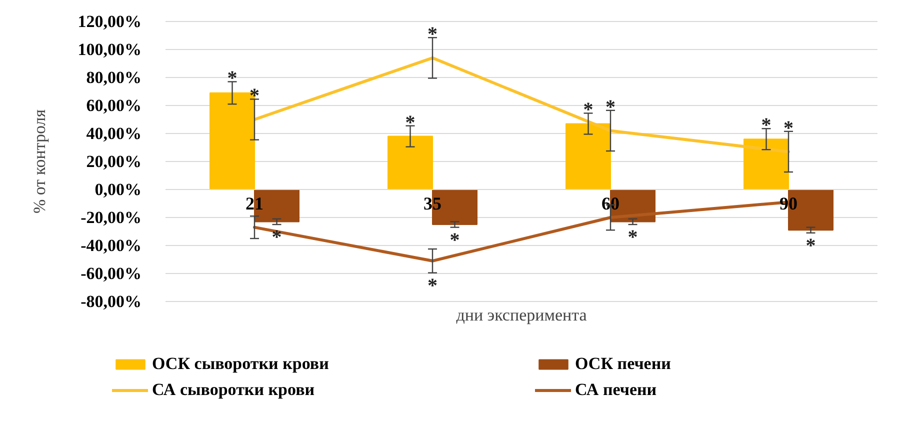 The width and height of the screenshot is (898, 428). What do you see at coordinates (111, 217) in the screenshot?
I see `y-tick-label: -20,00%` at bounding box center [111, 217].